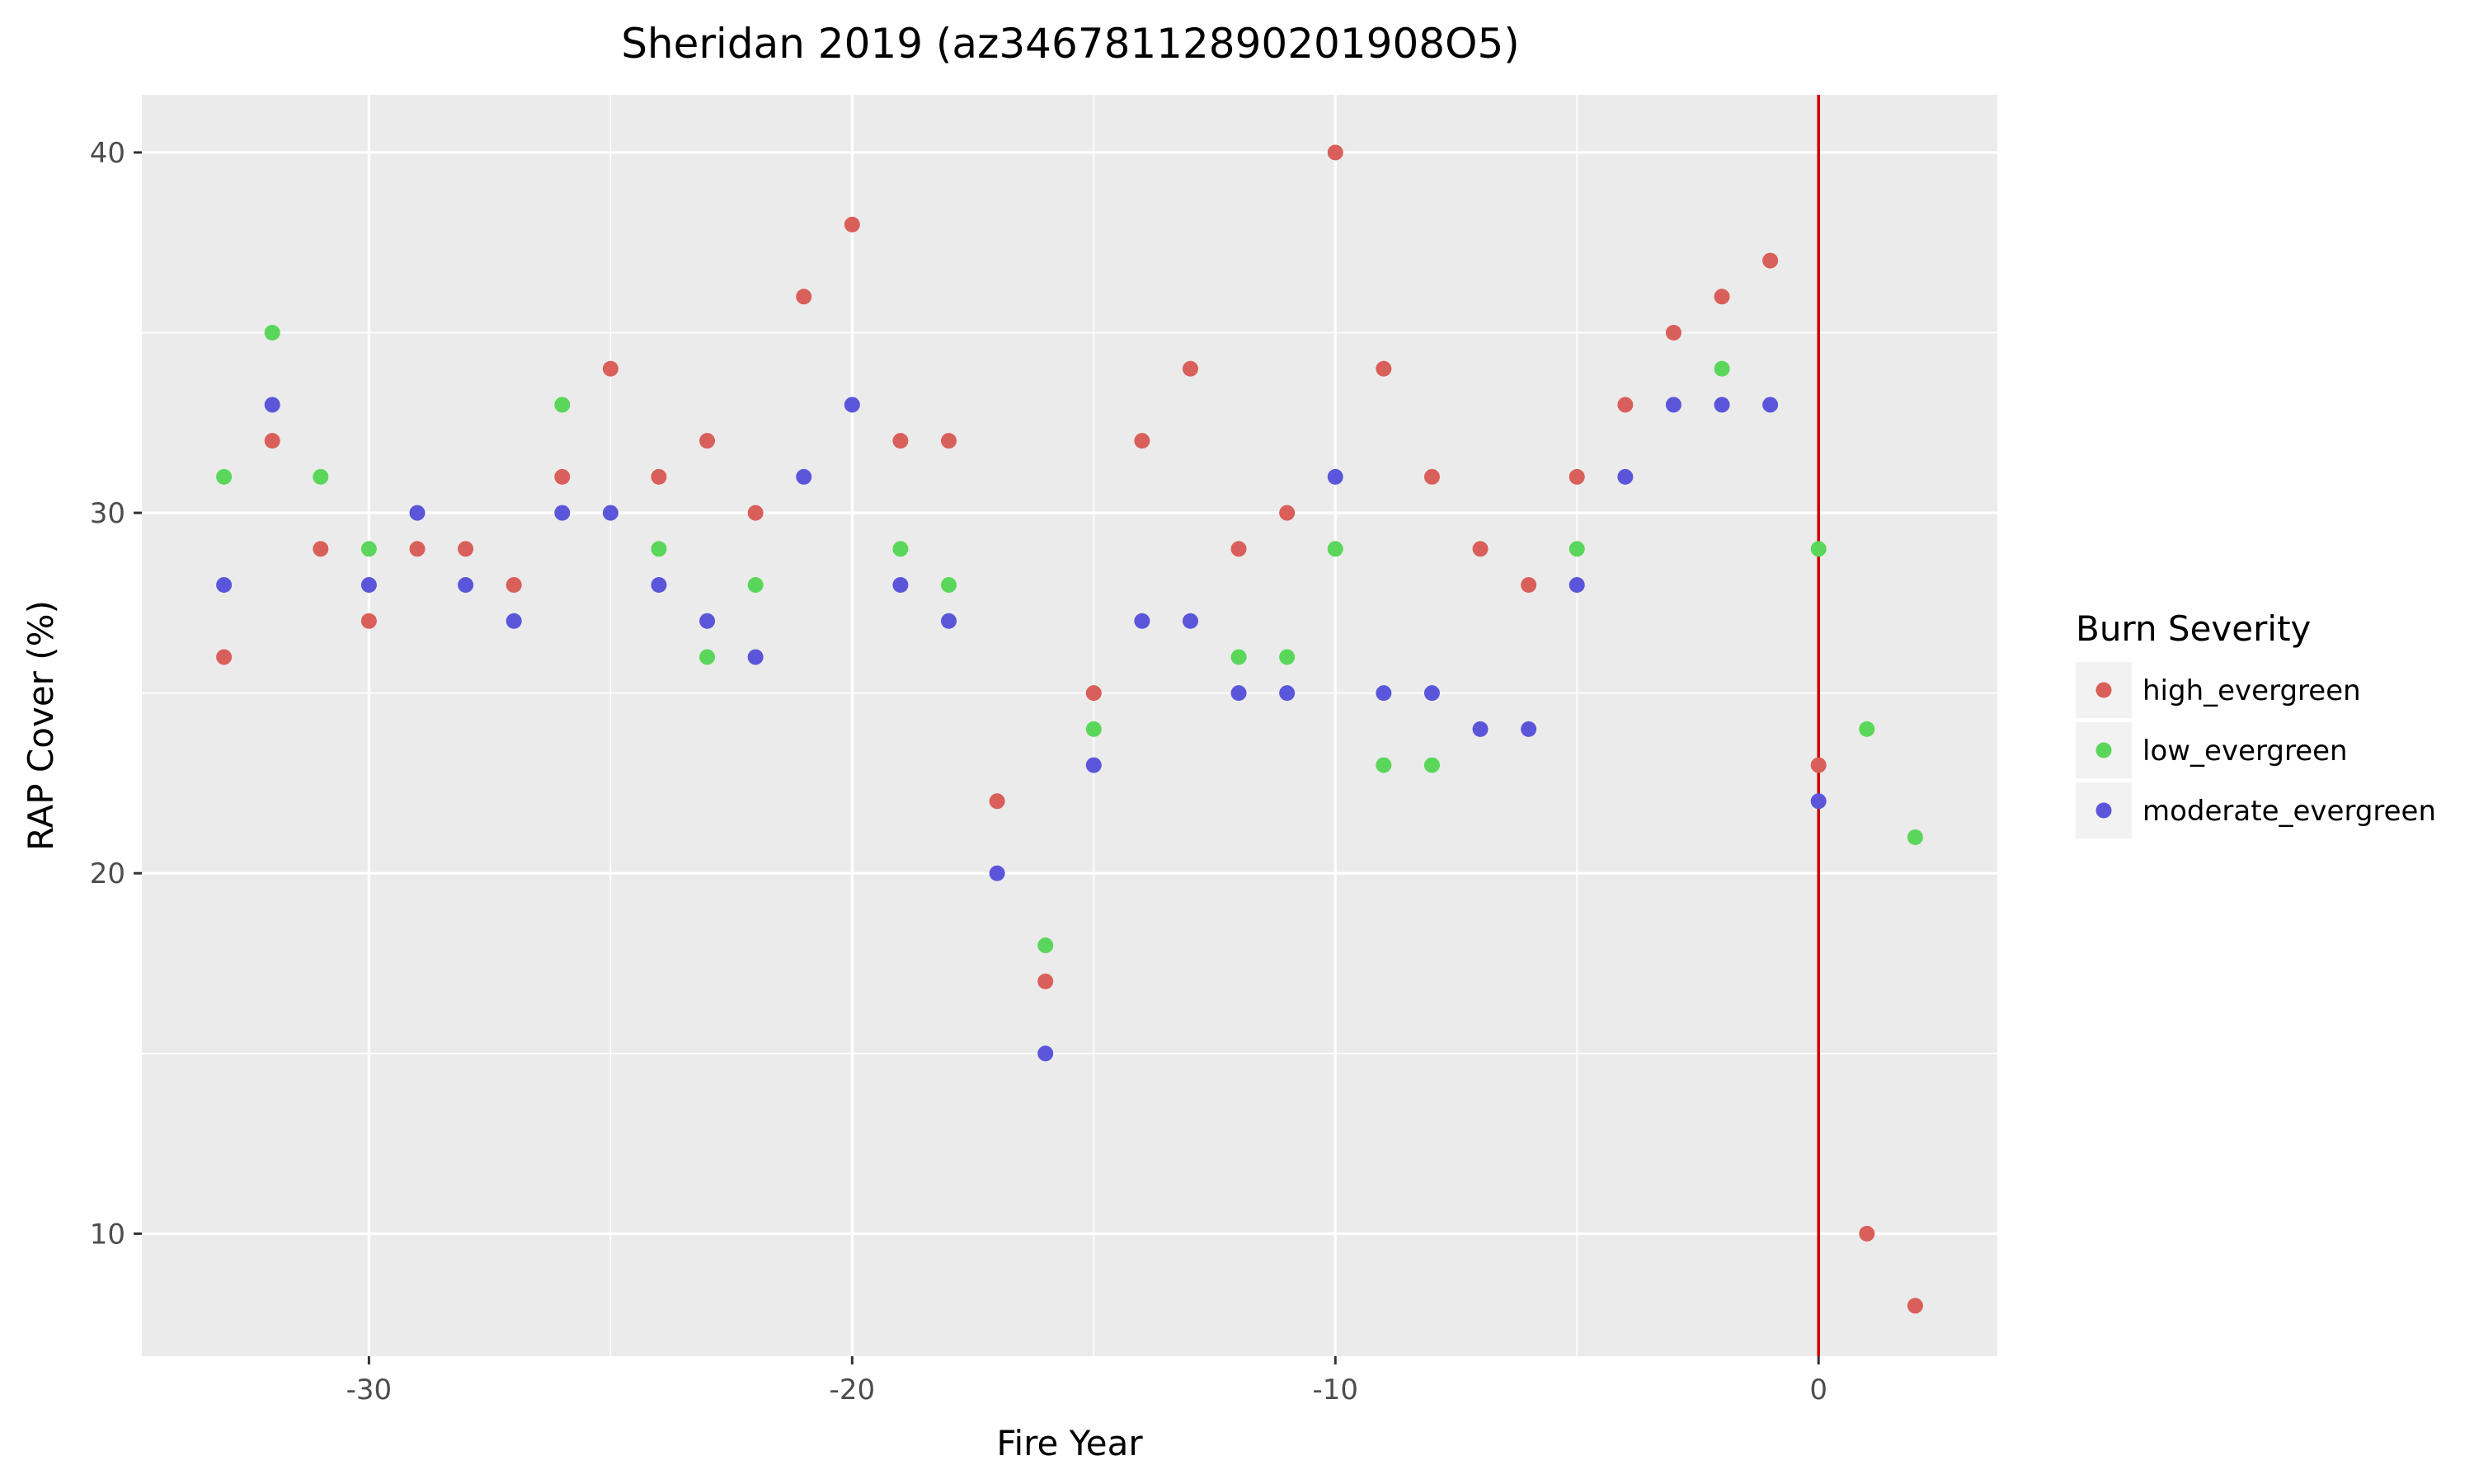 Image resolution: width=2474 pixels, height=1484 pixels. What do you see at coordinates (1070, 44) in the screenshot?
I see `chart-title: Sheridan 2019 (az34678112890201908O5)` at bounding box center [1070, 44].